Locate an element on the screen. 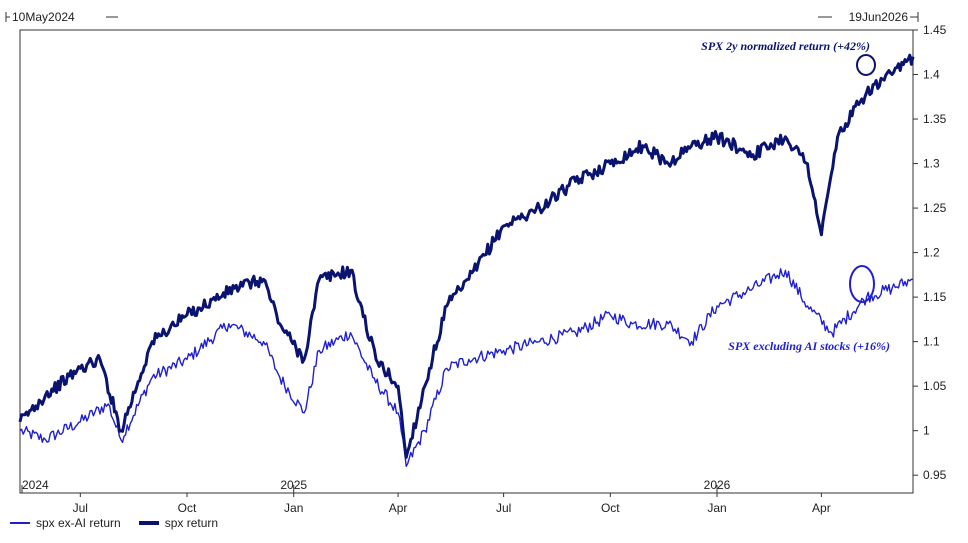 The image size is (968, 543). y-tick-label: 1 is located at coordinates (926, 431).